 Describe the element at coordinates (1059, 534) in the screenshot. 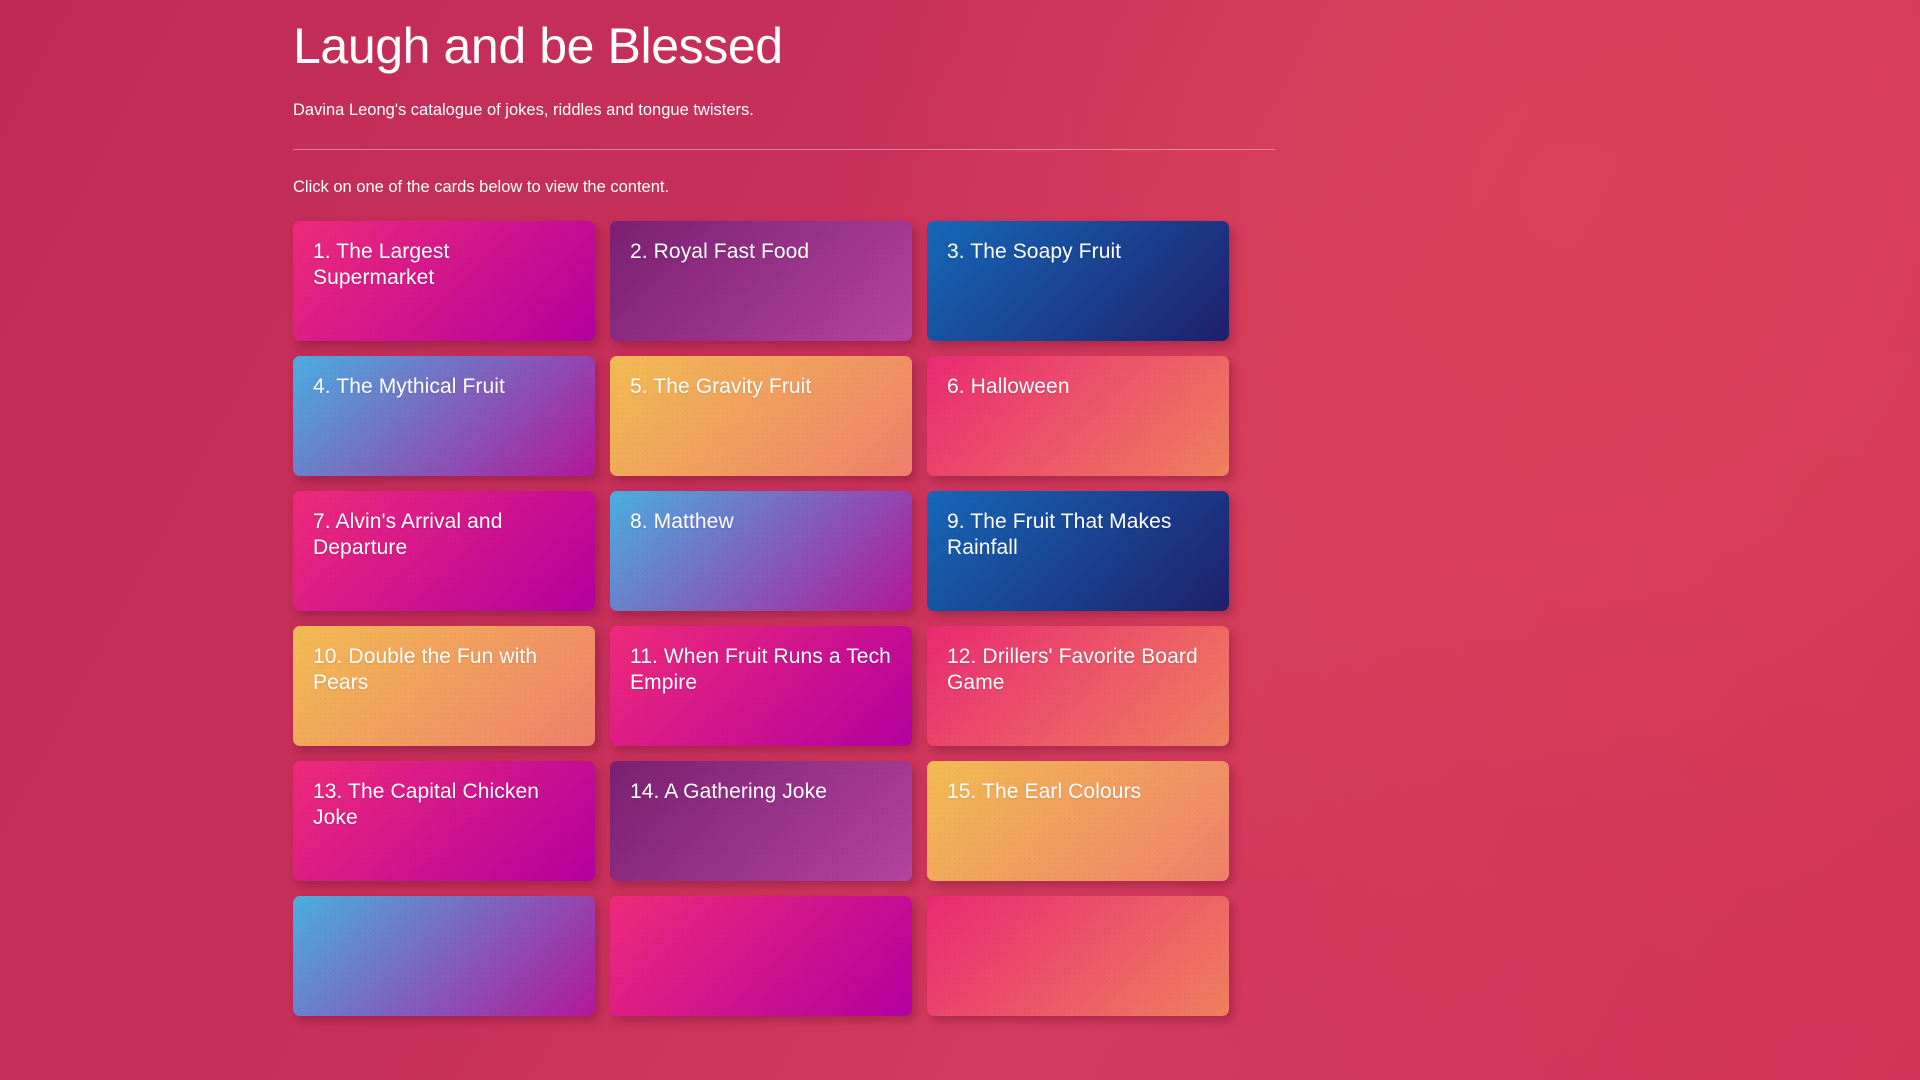

I see `card-title: 9. The Fruit That Makes Rainfall` at that location.